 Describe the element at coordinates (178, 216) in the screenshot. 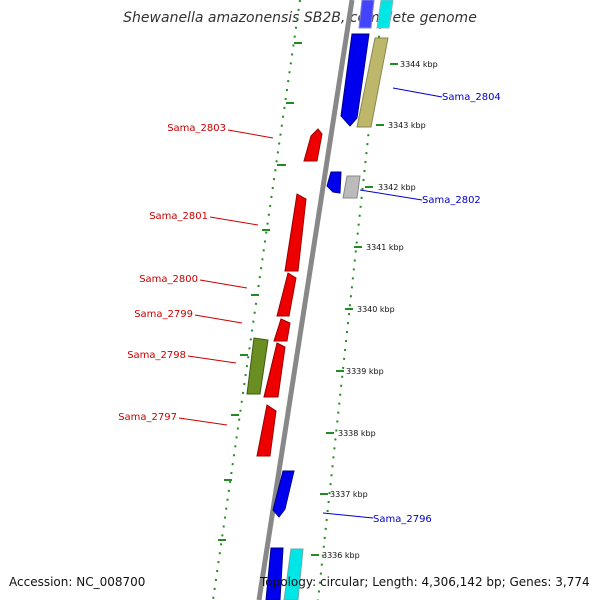

I see `gene-label-sama-2801: Sama_2801` at that location.